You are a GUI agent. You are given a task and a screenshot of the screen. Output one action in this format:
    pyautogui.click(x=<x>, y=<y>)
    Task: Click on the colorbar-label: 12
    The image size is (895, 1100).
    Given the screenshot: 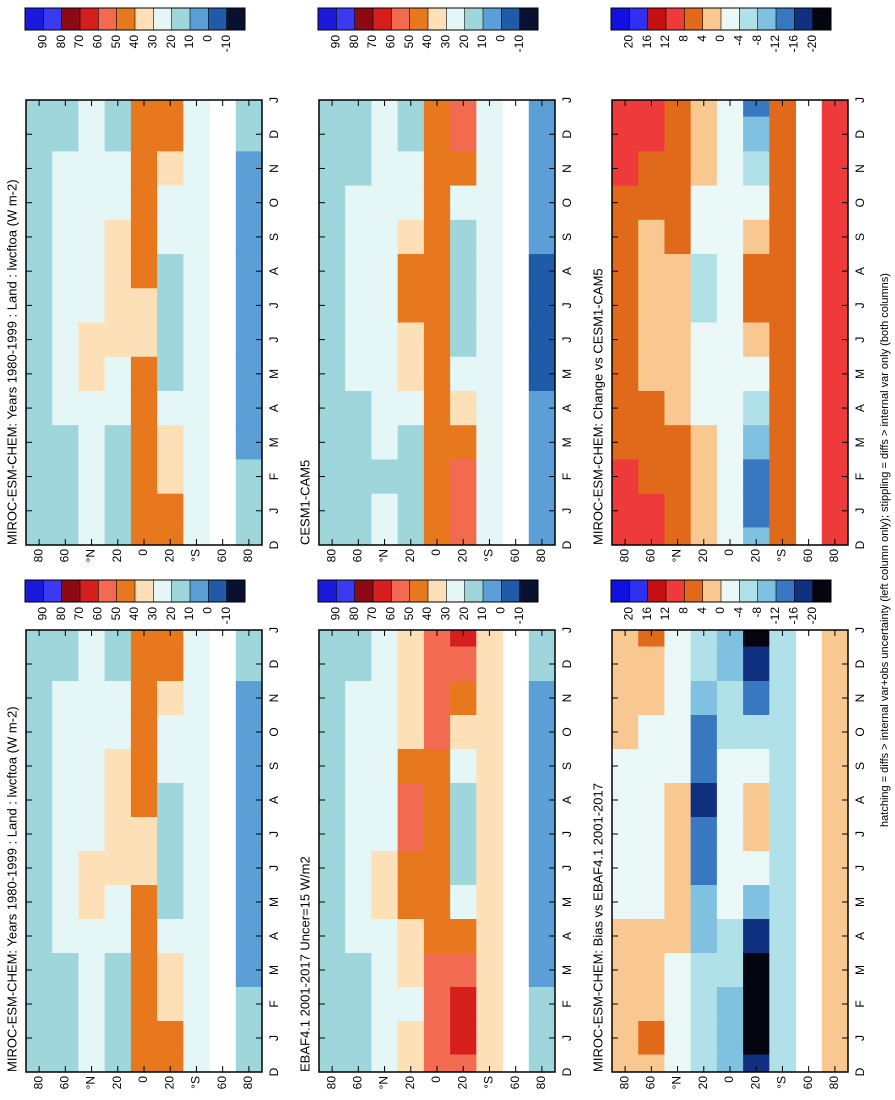 What is the action you would take?
    pyautogui.click(x=665, y=614)
    